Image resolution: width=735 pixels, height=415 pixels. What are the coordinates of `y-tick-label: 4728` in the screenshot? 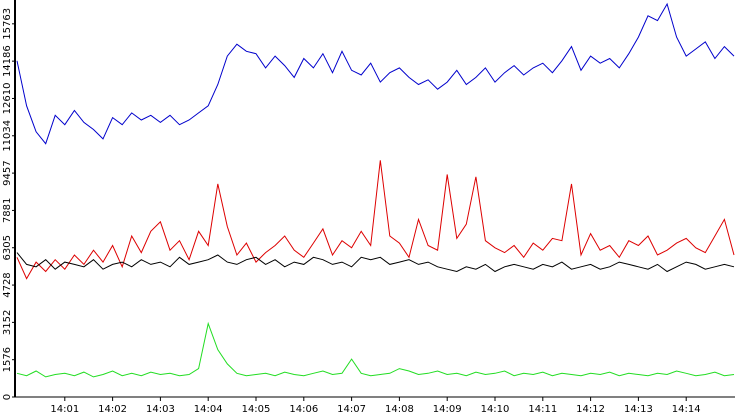 It's located at (7, 284).